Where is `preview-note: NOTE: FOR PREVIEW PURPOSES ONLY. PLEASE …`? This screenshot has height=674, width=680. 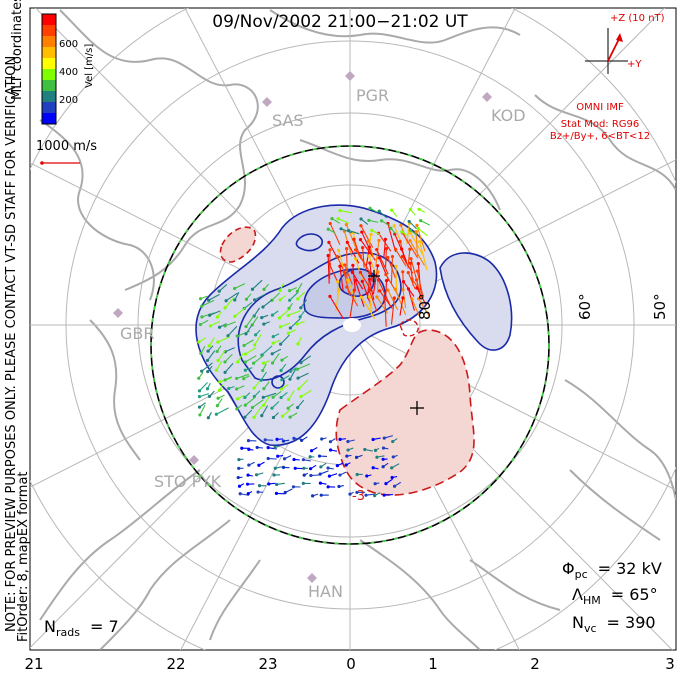 preview-note: NOTE: FOR PREVIEW PURPOSES ONLY. PLEASE … is located at coordinates (11, 342).